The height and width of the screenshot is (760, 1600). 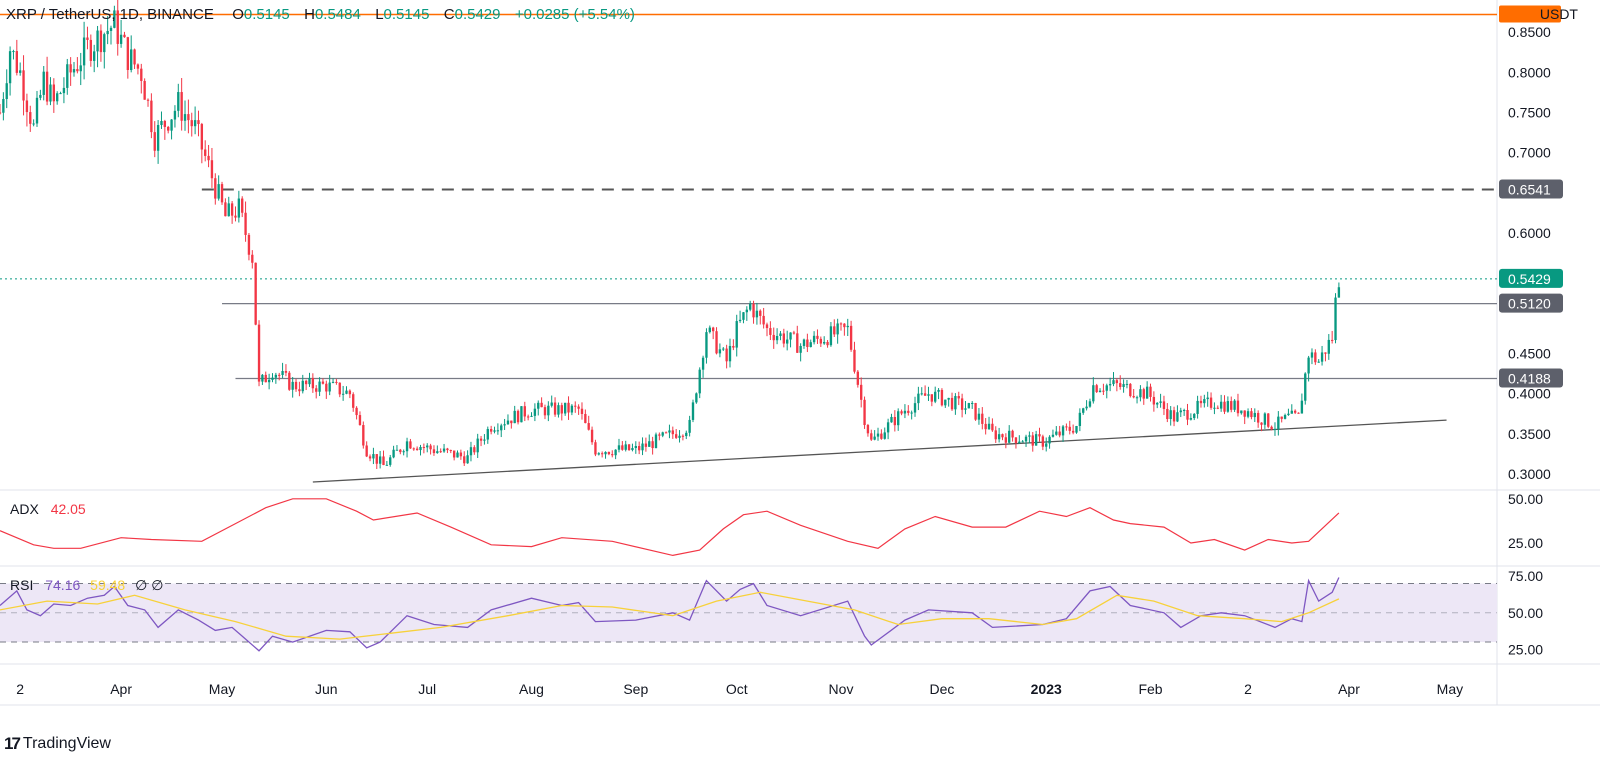 I want to click on rsi-legend: RSI 74.16 59.48 ∅ ∅, so click(x=86, y=585).